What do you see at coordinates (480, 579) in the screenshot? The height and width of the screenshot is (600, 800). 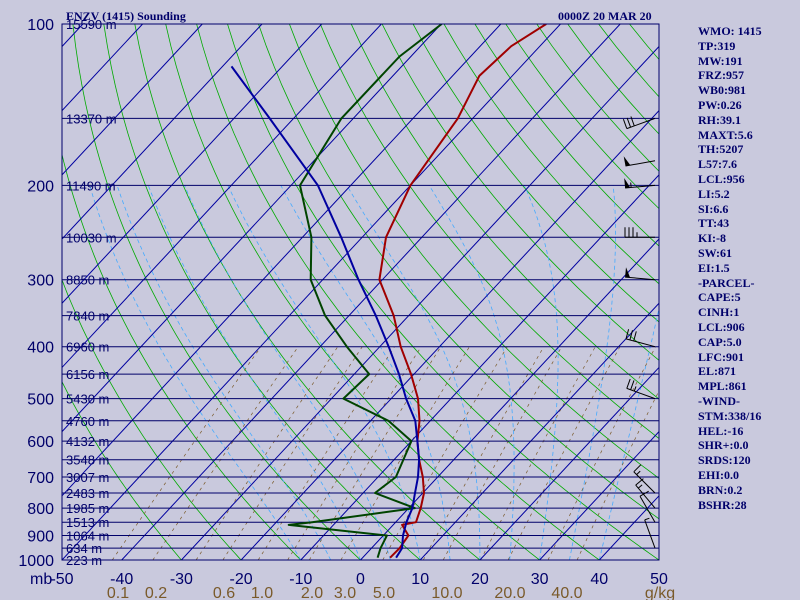 I see `temperature-tick-label: 20` at bounding box center [480, 579].